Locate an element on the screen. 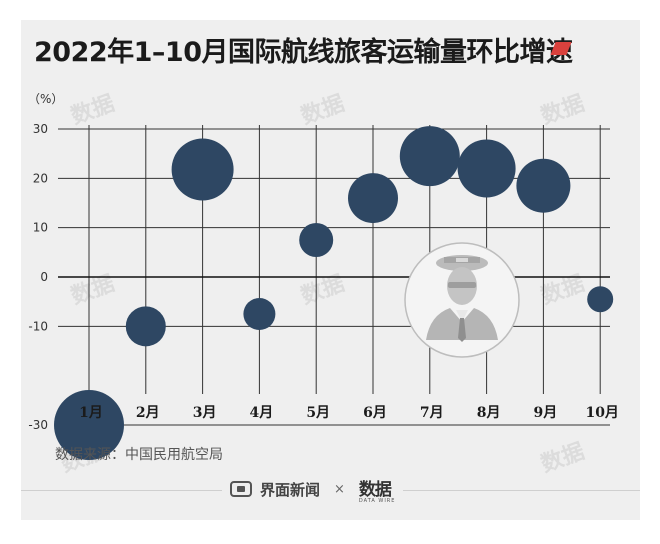 This screenshot has height=544, width=660. y-tick-label: 10 is located at coordinates (40, 228).